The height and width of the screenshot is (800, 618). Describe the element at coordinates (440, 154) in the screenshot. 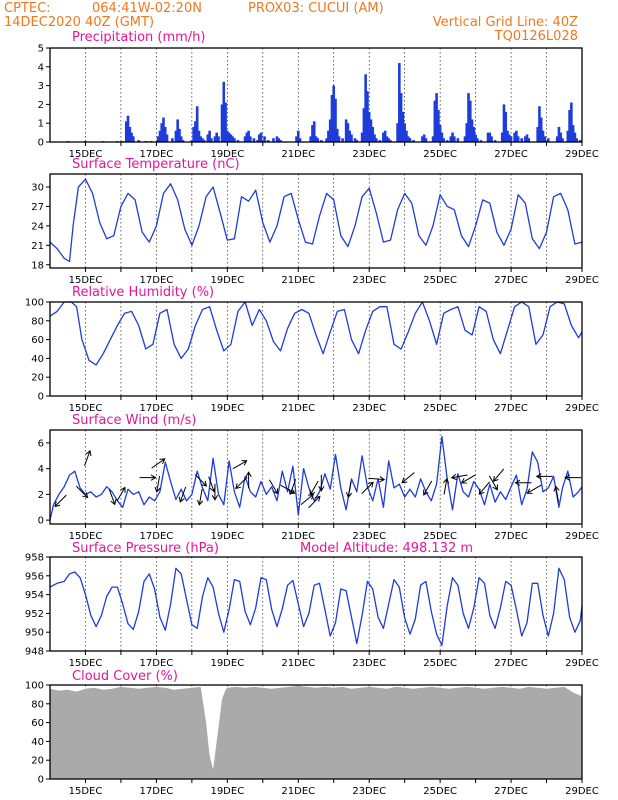

I see `x-tick-label: 25DEC` at that location.